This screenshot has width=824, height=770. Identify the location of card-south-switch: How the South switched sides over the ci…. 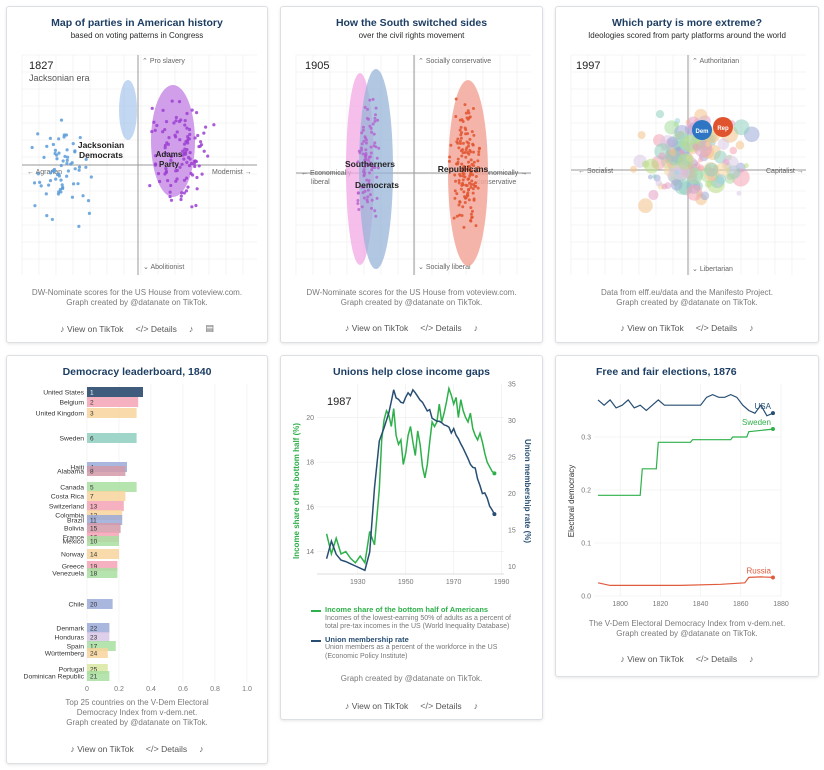
(411, 174).